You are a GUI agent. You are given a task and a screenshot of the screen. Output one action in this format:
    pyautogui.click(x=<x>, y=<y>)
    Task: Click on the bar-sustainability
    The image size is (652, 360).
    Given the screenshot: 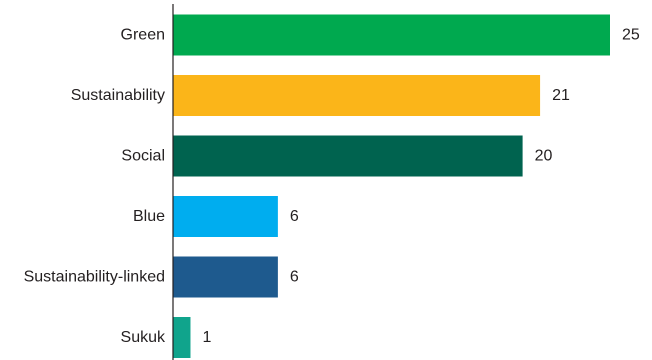 What is the action you would take?
    pyautogui.click(x=357, y=95)
    